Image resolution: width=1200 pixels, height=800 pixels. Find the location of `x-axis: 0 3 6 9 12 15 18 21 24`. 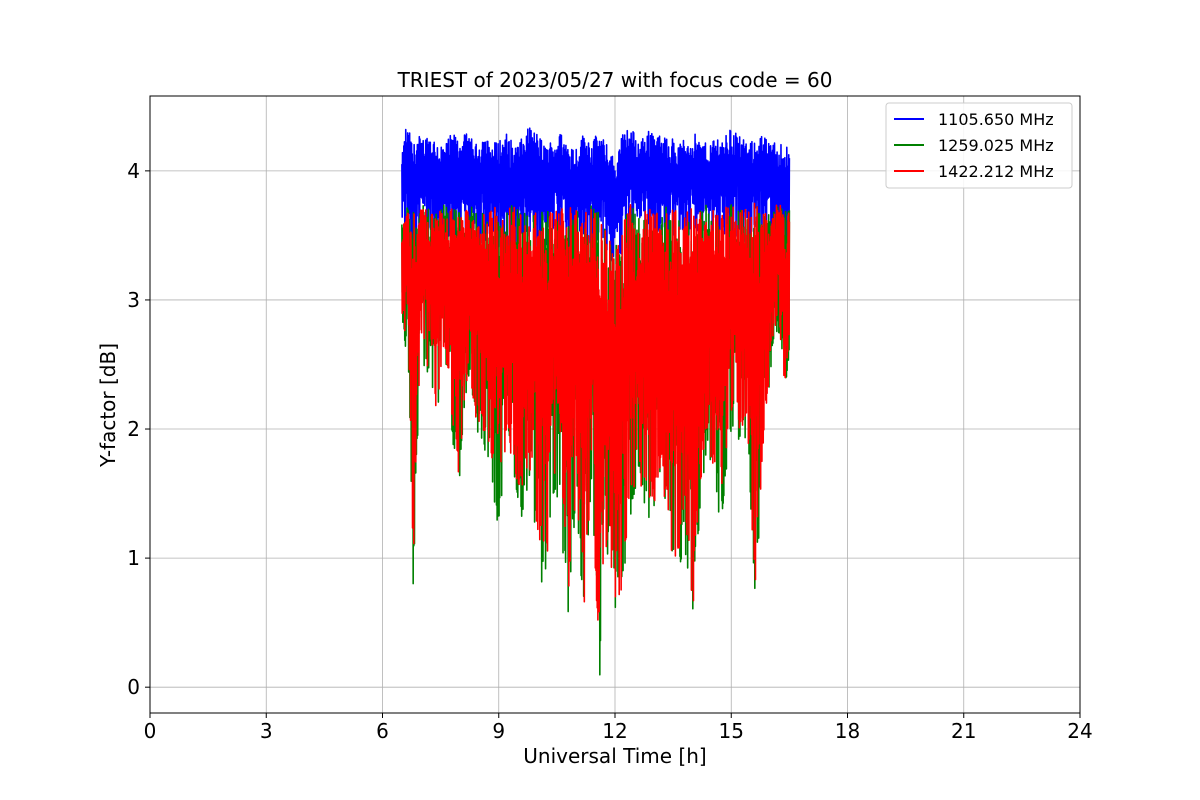

x-axis: 0 3 6 9 12 15 18 21 24 is located at coordinates (618, 728).